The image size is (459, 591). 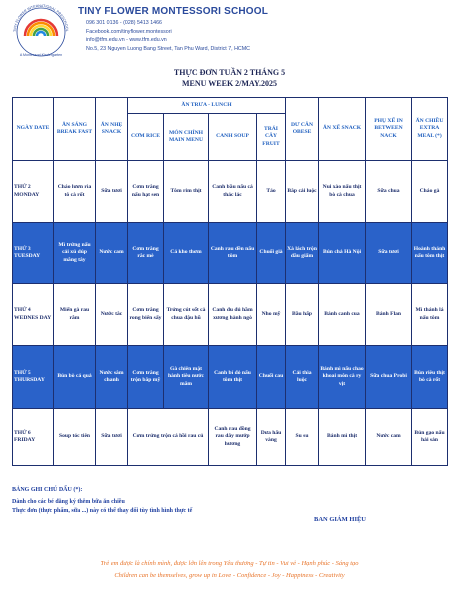 What do you see at coordinates (271, 437) in the screenshot?
I see `menu-cell: Dưa hấu vàng` at bounding box center [271, 437].